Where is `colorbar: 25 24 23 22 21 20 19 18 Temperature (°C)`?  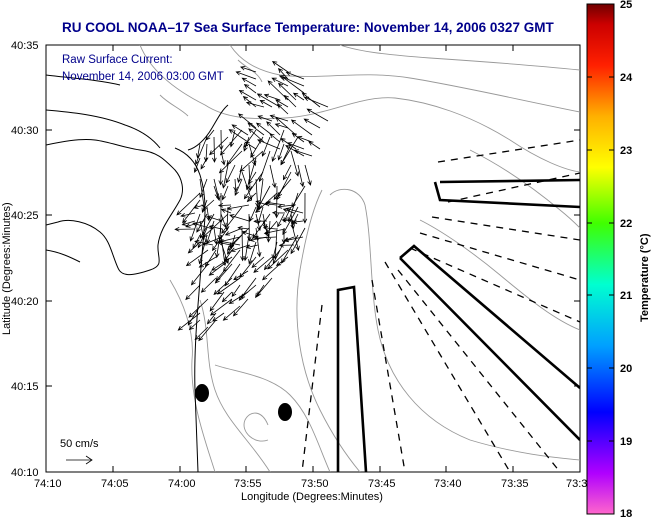 colorbar: 25 24 23 22 21 20 19 18 Temperature (°C) is located at coordinates (618, 260).